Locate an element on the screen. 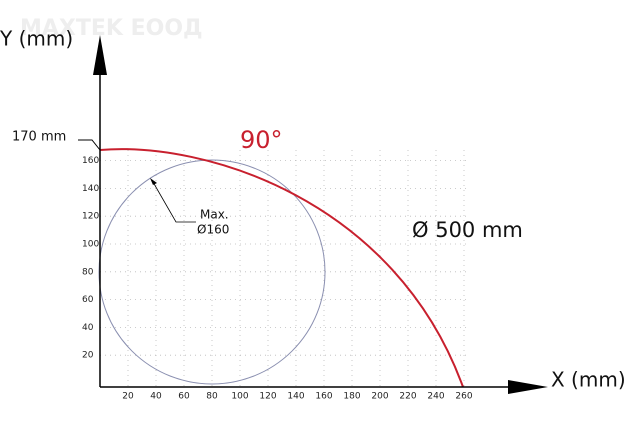  y-tick-label: 80 is located at coordinates (88, 272).